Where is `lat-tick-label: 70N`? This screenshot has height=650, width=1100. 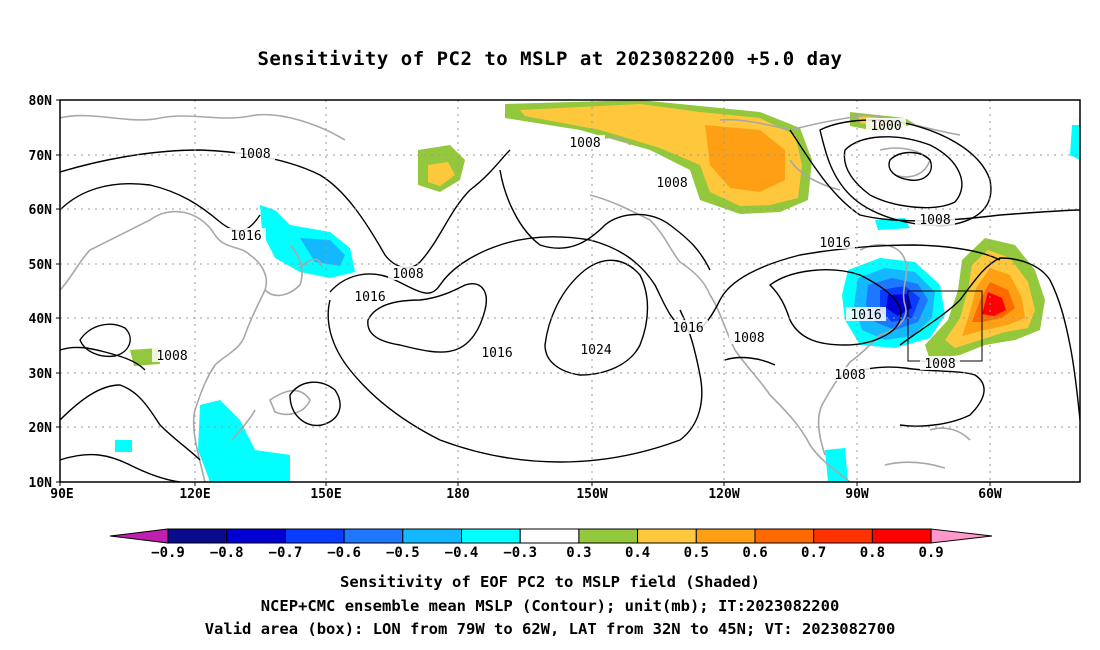
lat-tick-label: 70N is located at coordinates (41, 156).